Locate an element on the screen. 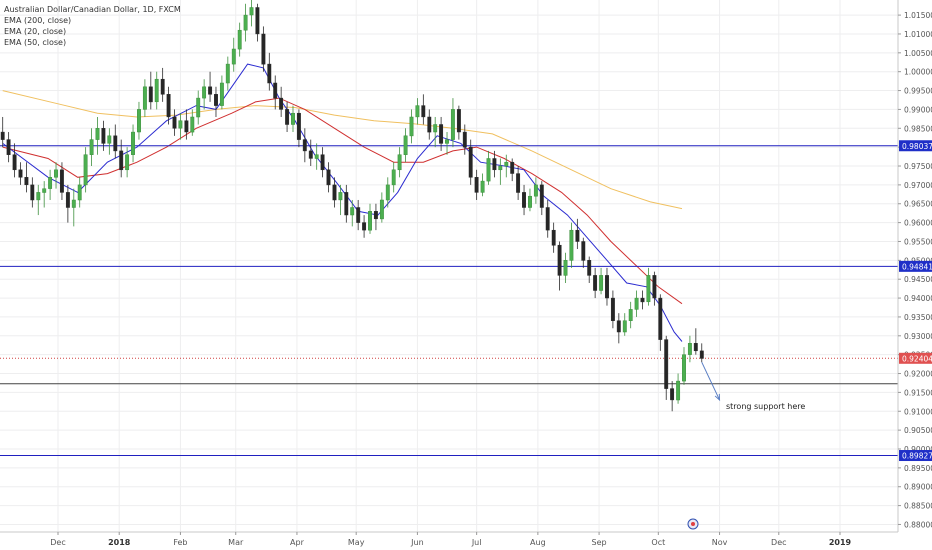  x-tick-5: May is located at coordinates (356, 542).